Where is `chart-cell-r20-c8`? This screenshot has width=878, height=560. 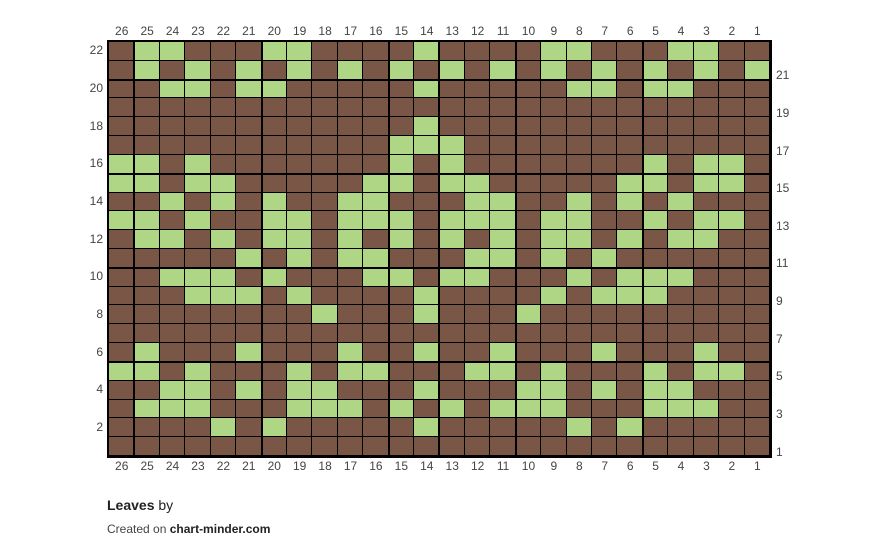
chart-cell-r20-c8 is located at coordinates (579, 89).